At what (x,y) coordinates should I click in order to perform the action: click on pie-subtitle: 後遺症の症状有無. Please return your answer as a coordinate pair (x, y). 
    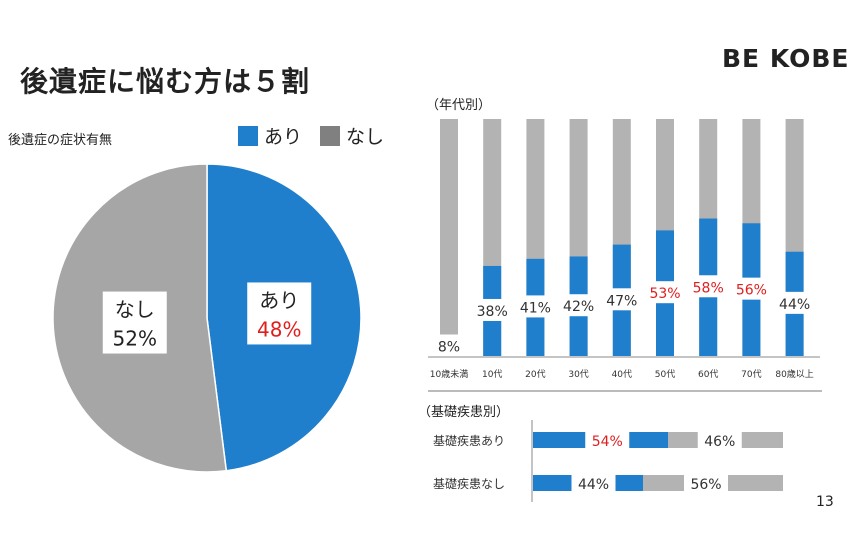
    Looking at the image, I should click on (60, 140).